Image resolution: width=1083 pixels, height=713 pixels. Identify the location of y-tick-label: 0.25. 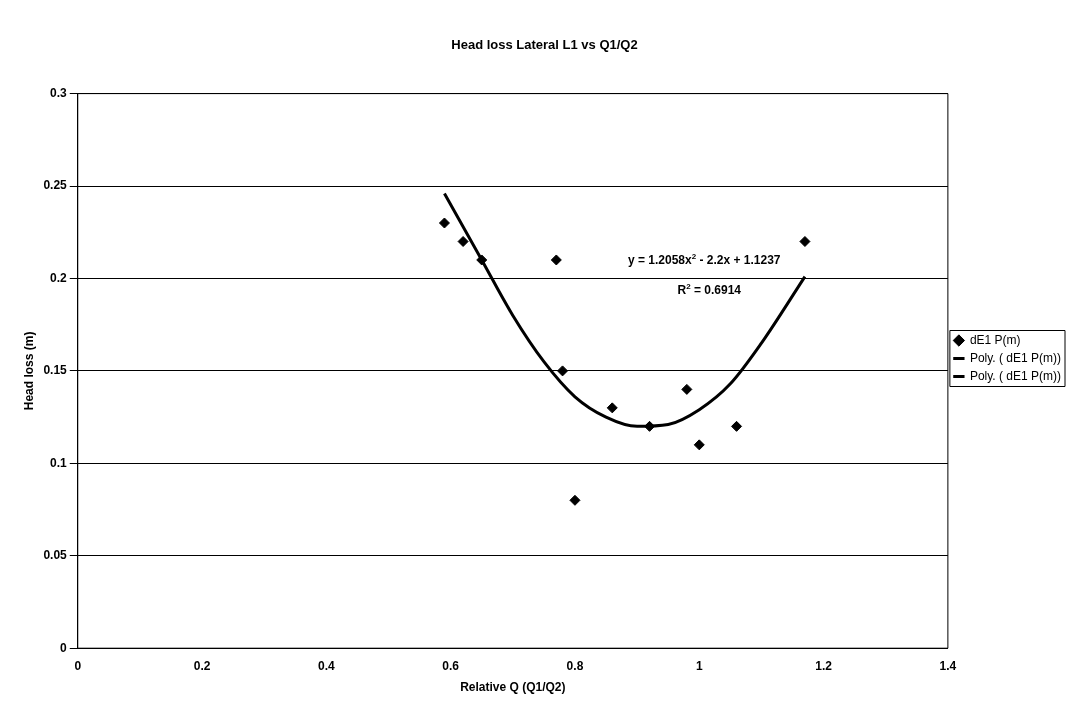
(55, 185).